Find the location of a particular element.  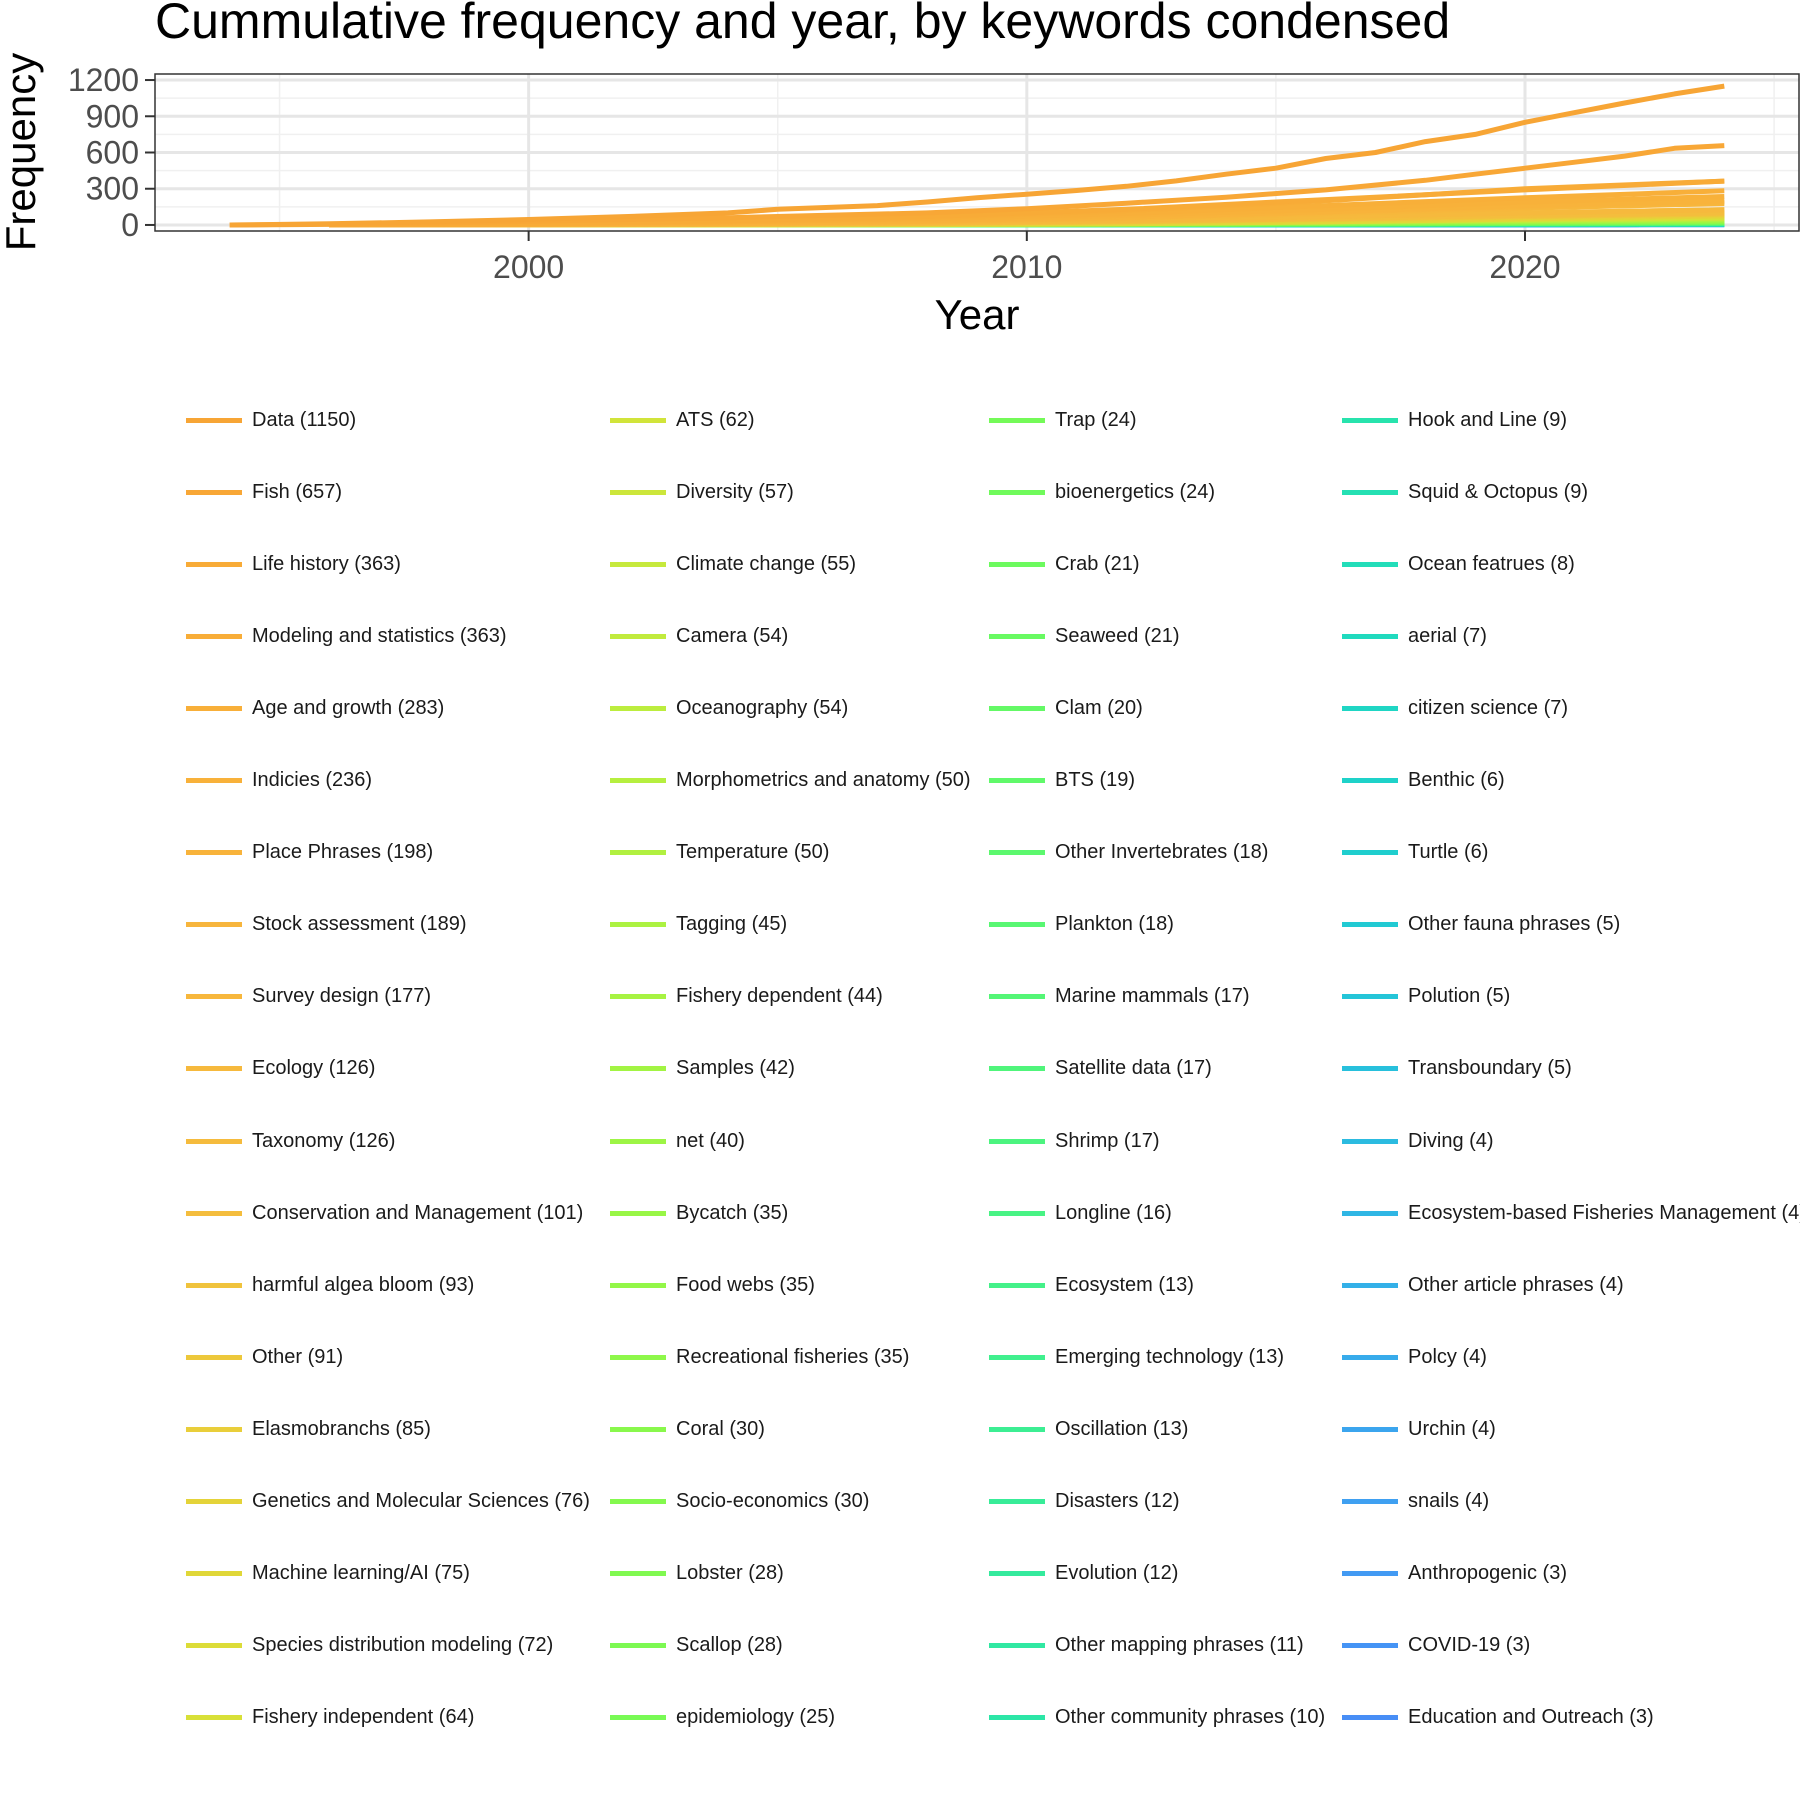

legend-item: Ocean featrues (8) is located at coordinates (1458, 564).